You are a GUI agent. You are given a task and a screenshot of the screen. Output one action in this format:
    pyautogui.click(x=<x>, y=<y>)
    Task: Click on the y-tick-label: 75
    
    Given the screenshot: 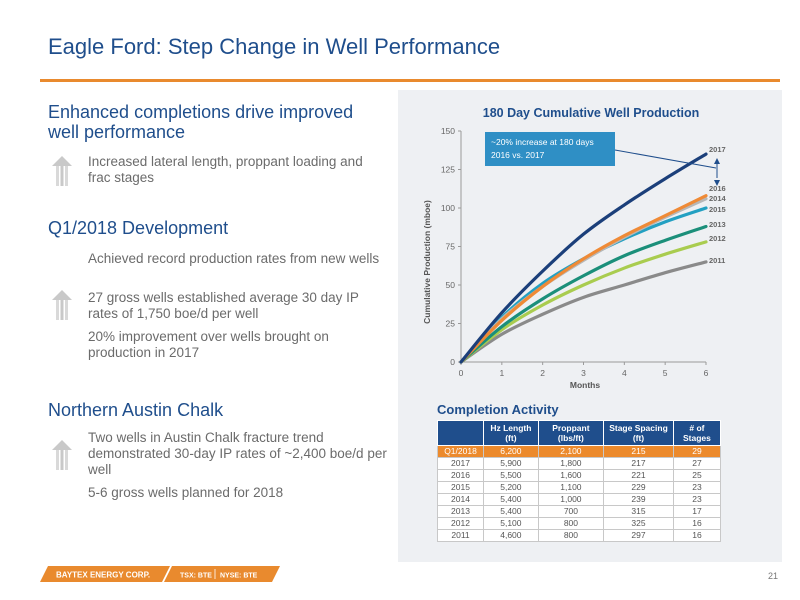 What is the action you would take?
    pyautogui.click(x=451, y=247)
    